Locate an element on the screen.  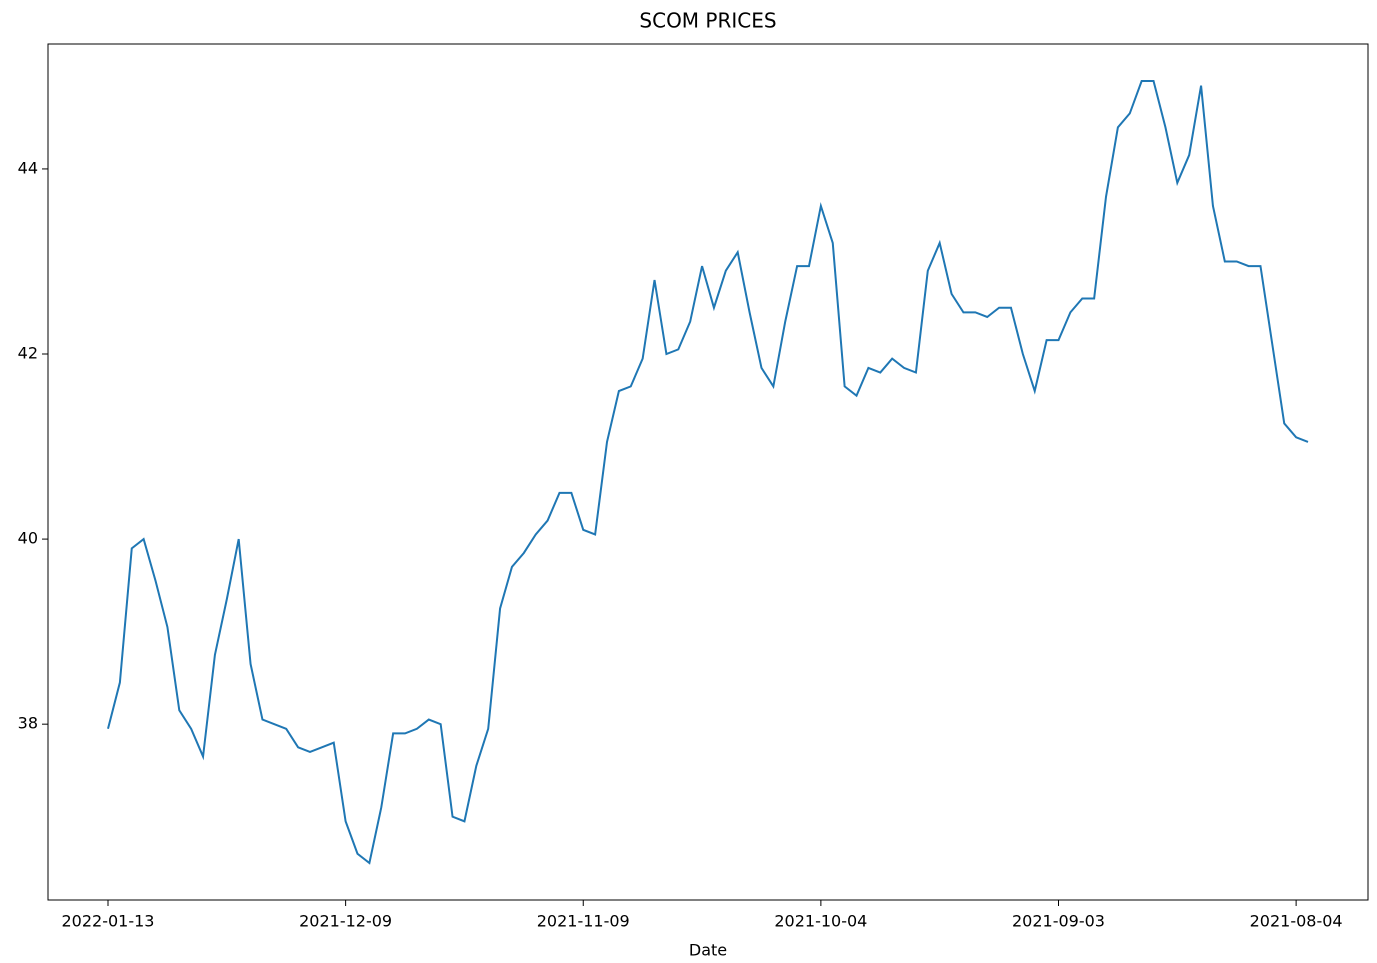
x-axis-label: Date is located at coordinates (708, 950).